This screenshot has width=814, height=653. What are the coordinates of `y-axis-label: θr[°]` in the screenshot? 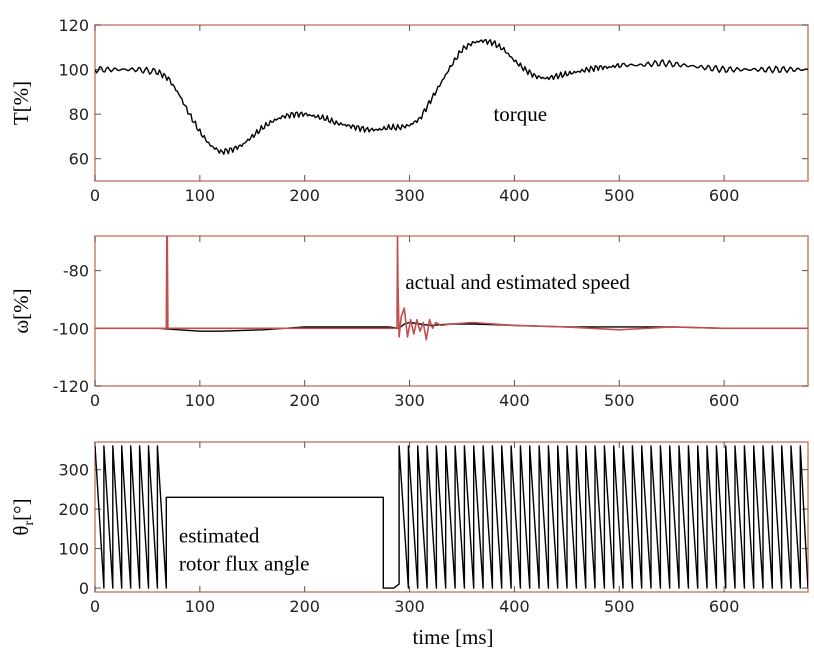 It's located at (23, 516).